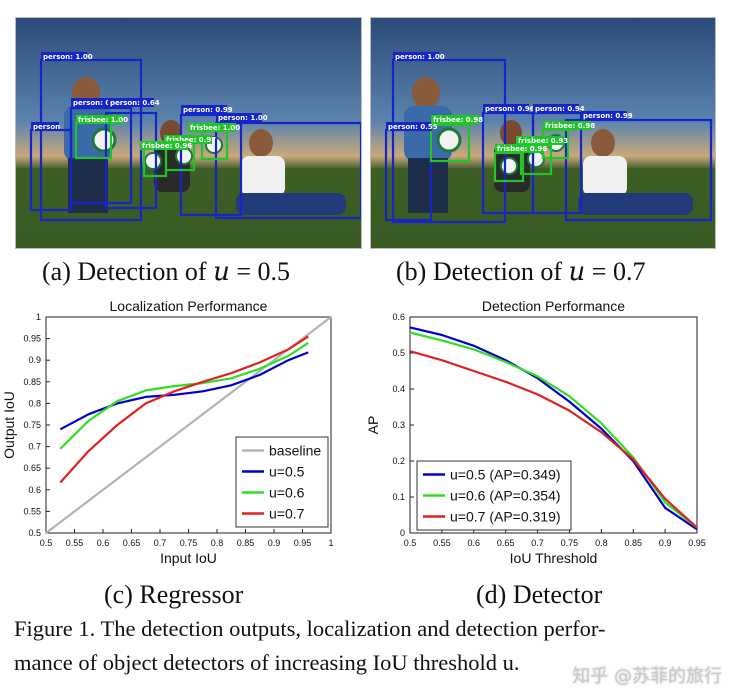 Image resolution: width=736 pixels, height=700 pixels. What do you see at coordinates (188, 558) in the screenshot?
I see `x-axis-label: Input IoU` at bounding box center [188, 558].